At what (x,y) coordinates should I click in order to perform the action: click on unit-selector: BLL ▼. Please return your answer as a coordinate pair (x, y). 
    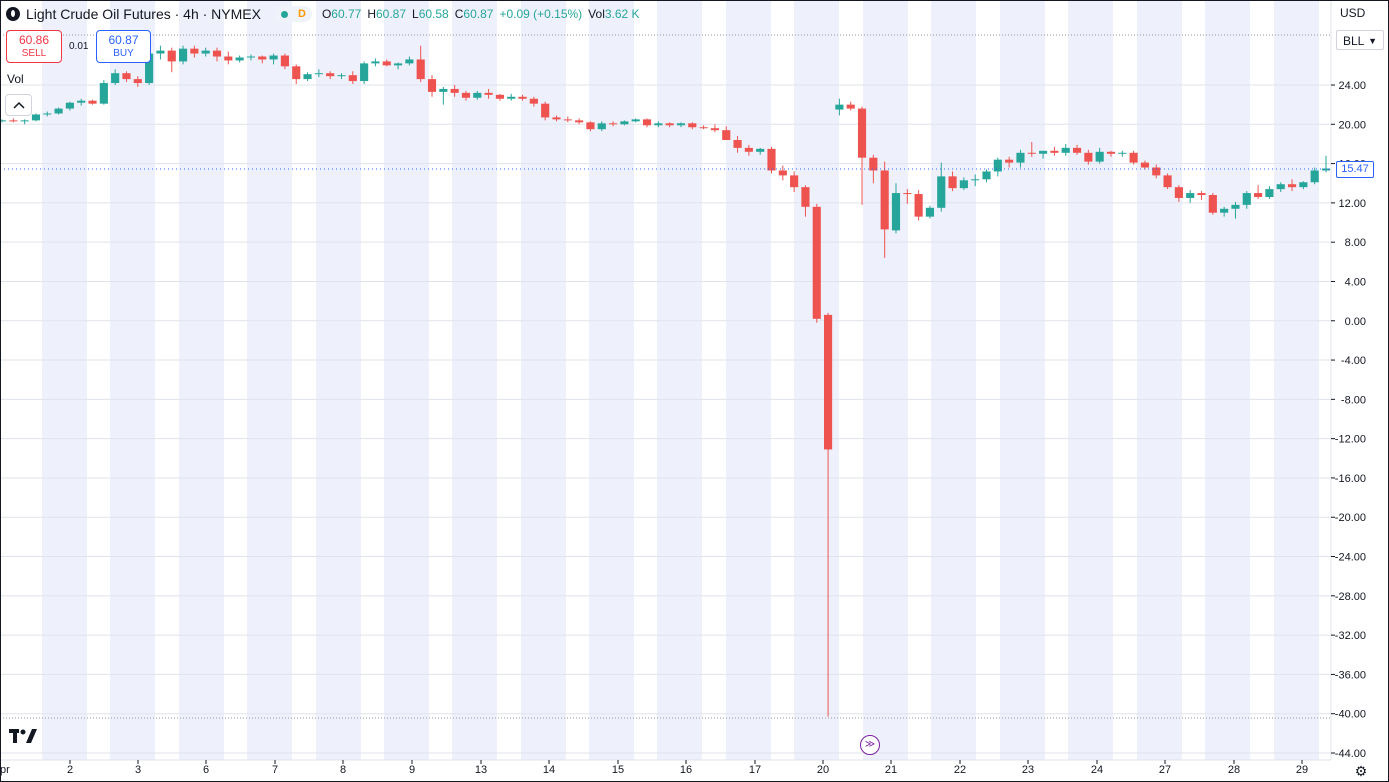
    Looking at the image, I should click on (1360, 40).